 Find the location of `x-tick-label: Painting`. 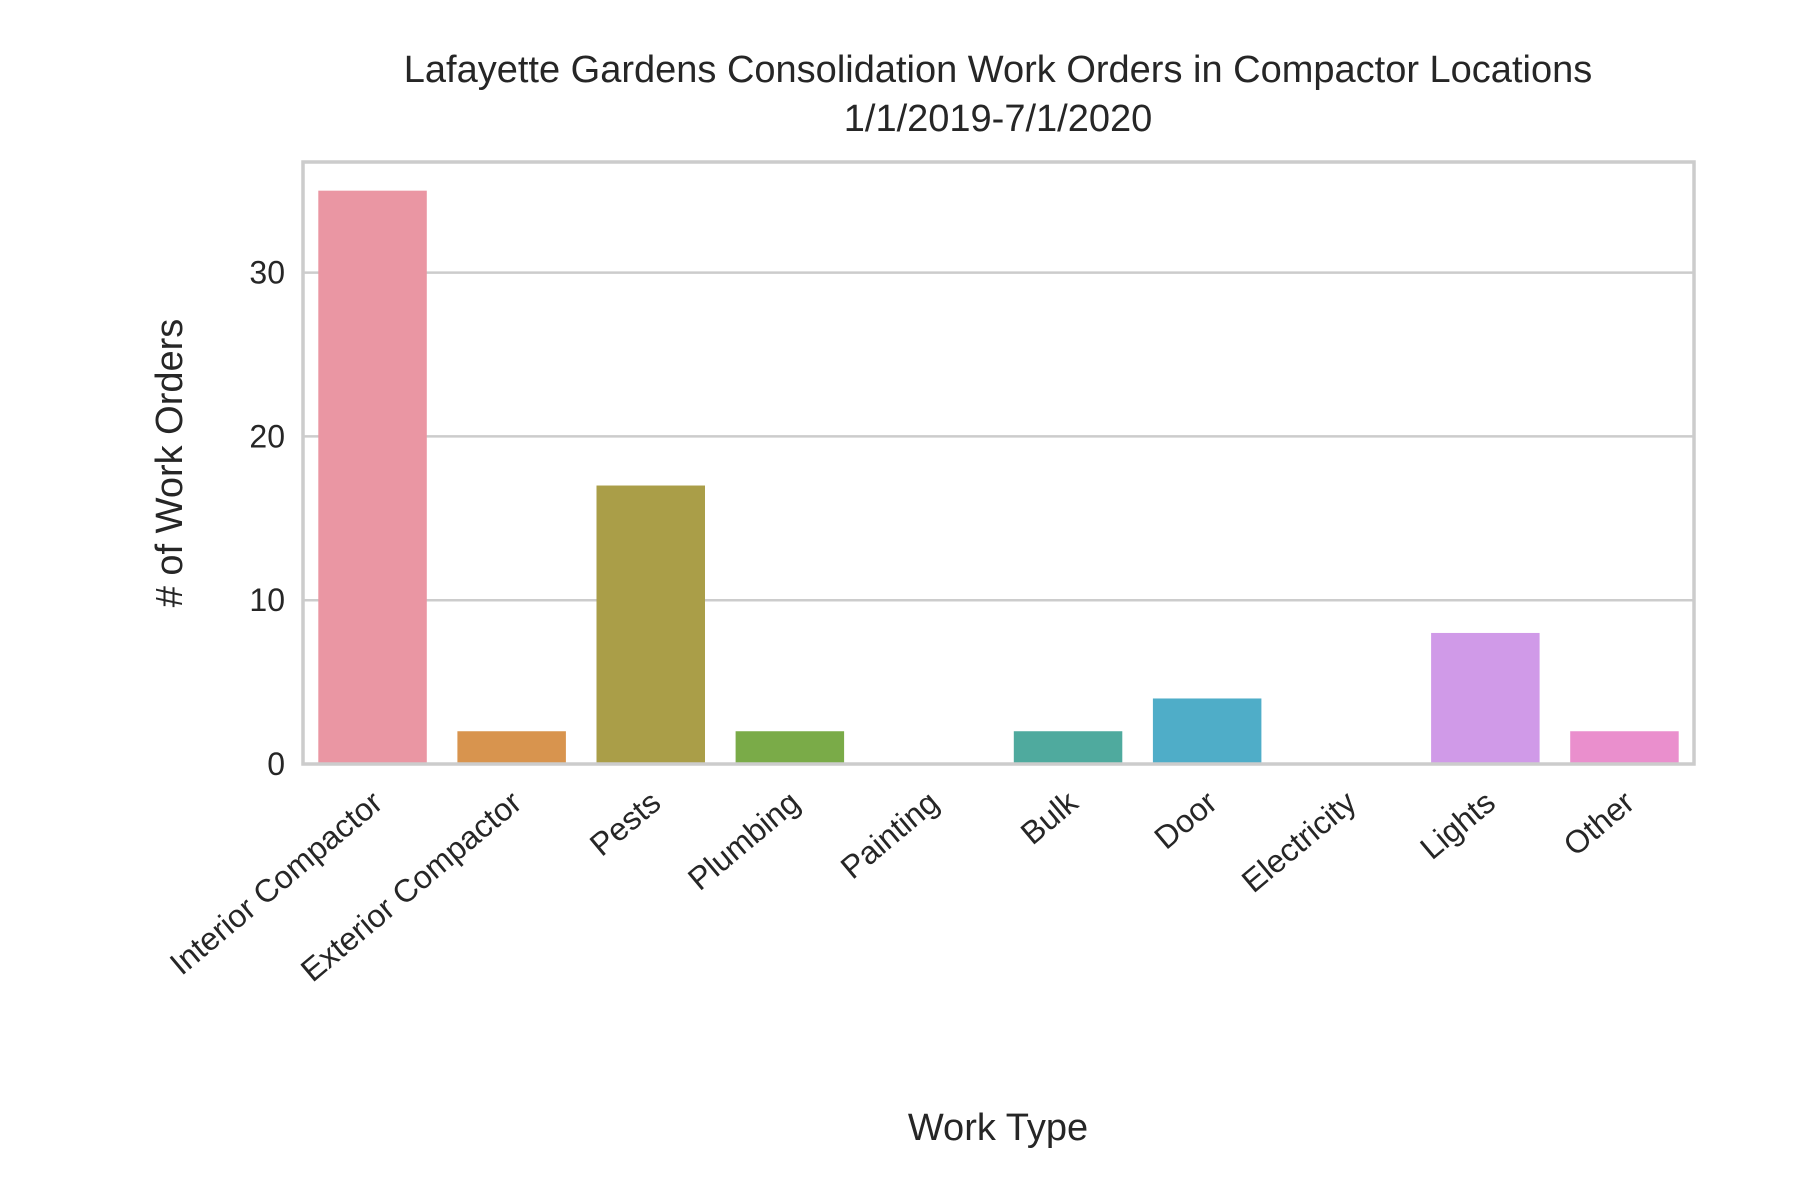

x-tick-label: Painting is located at coordinates (890, 835).